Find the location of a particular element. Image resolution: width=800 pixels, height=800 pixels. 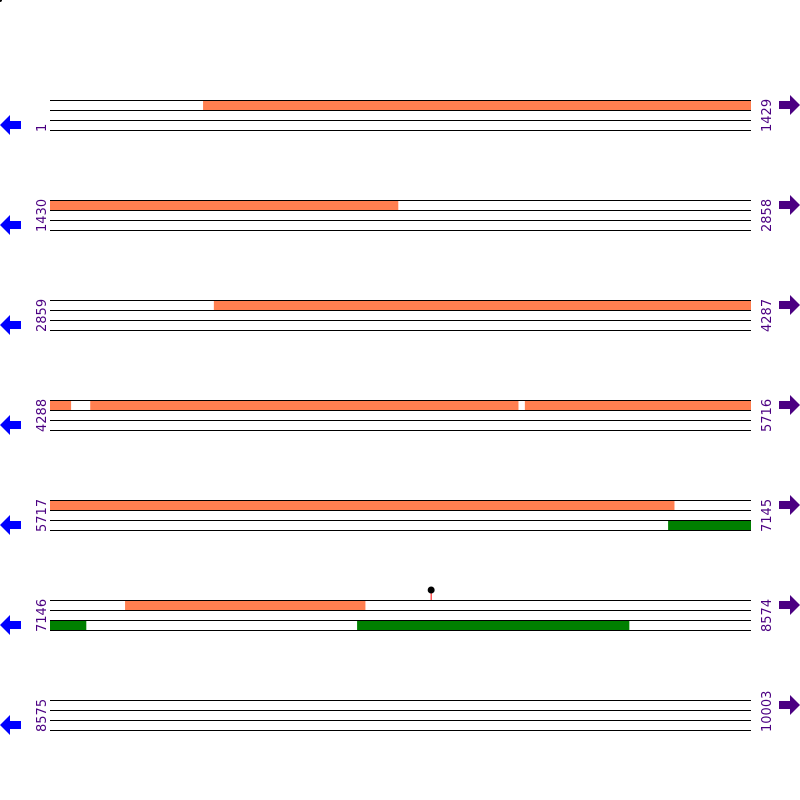

row-start-label: 1 is located at coordinates (42, 128).